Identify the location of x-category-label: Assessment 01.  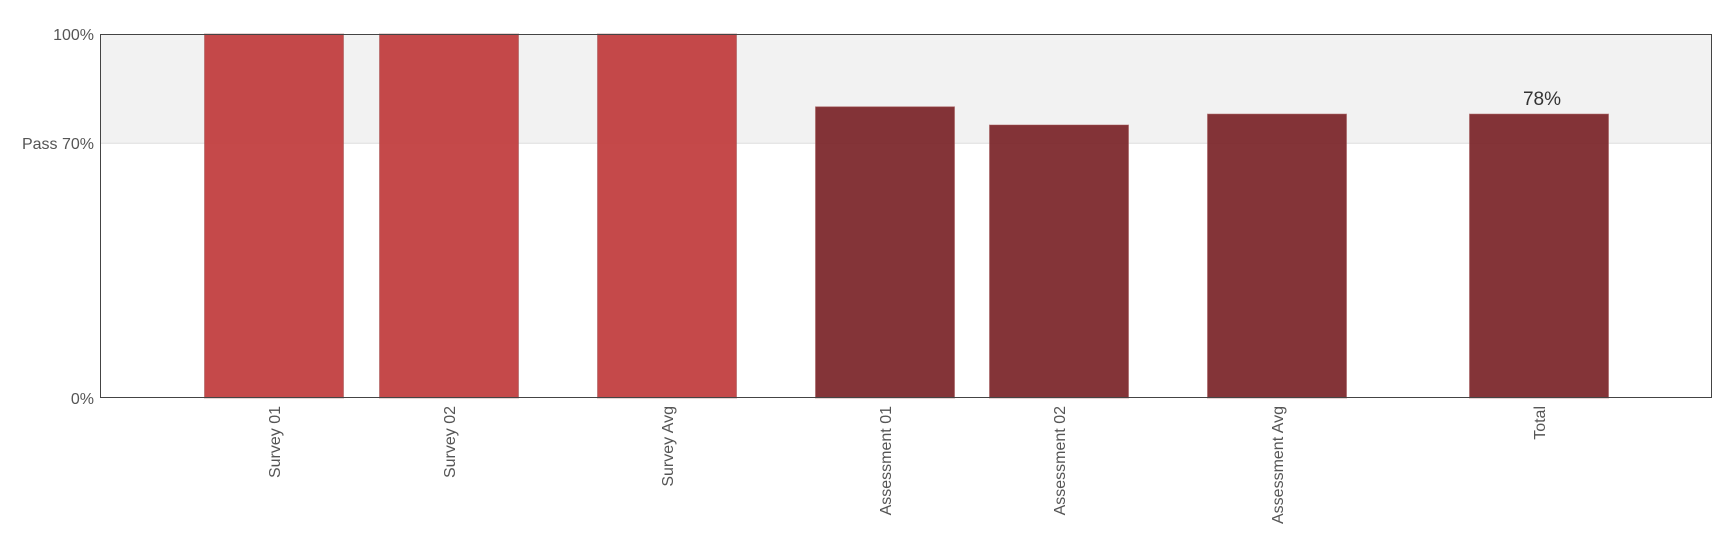
(886, 460).